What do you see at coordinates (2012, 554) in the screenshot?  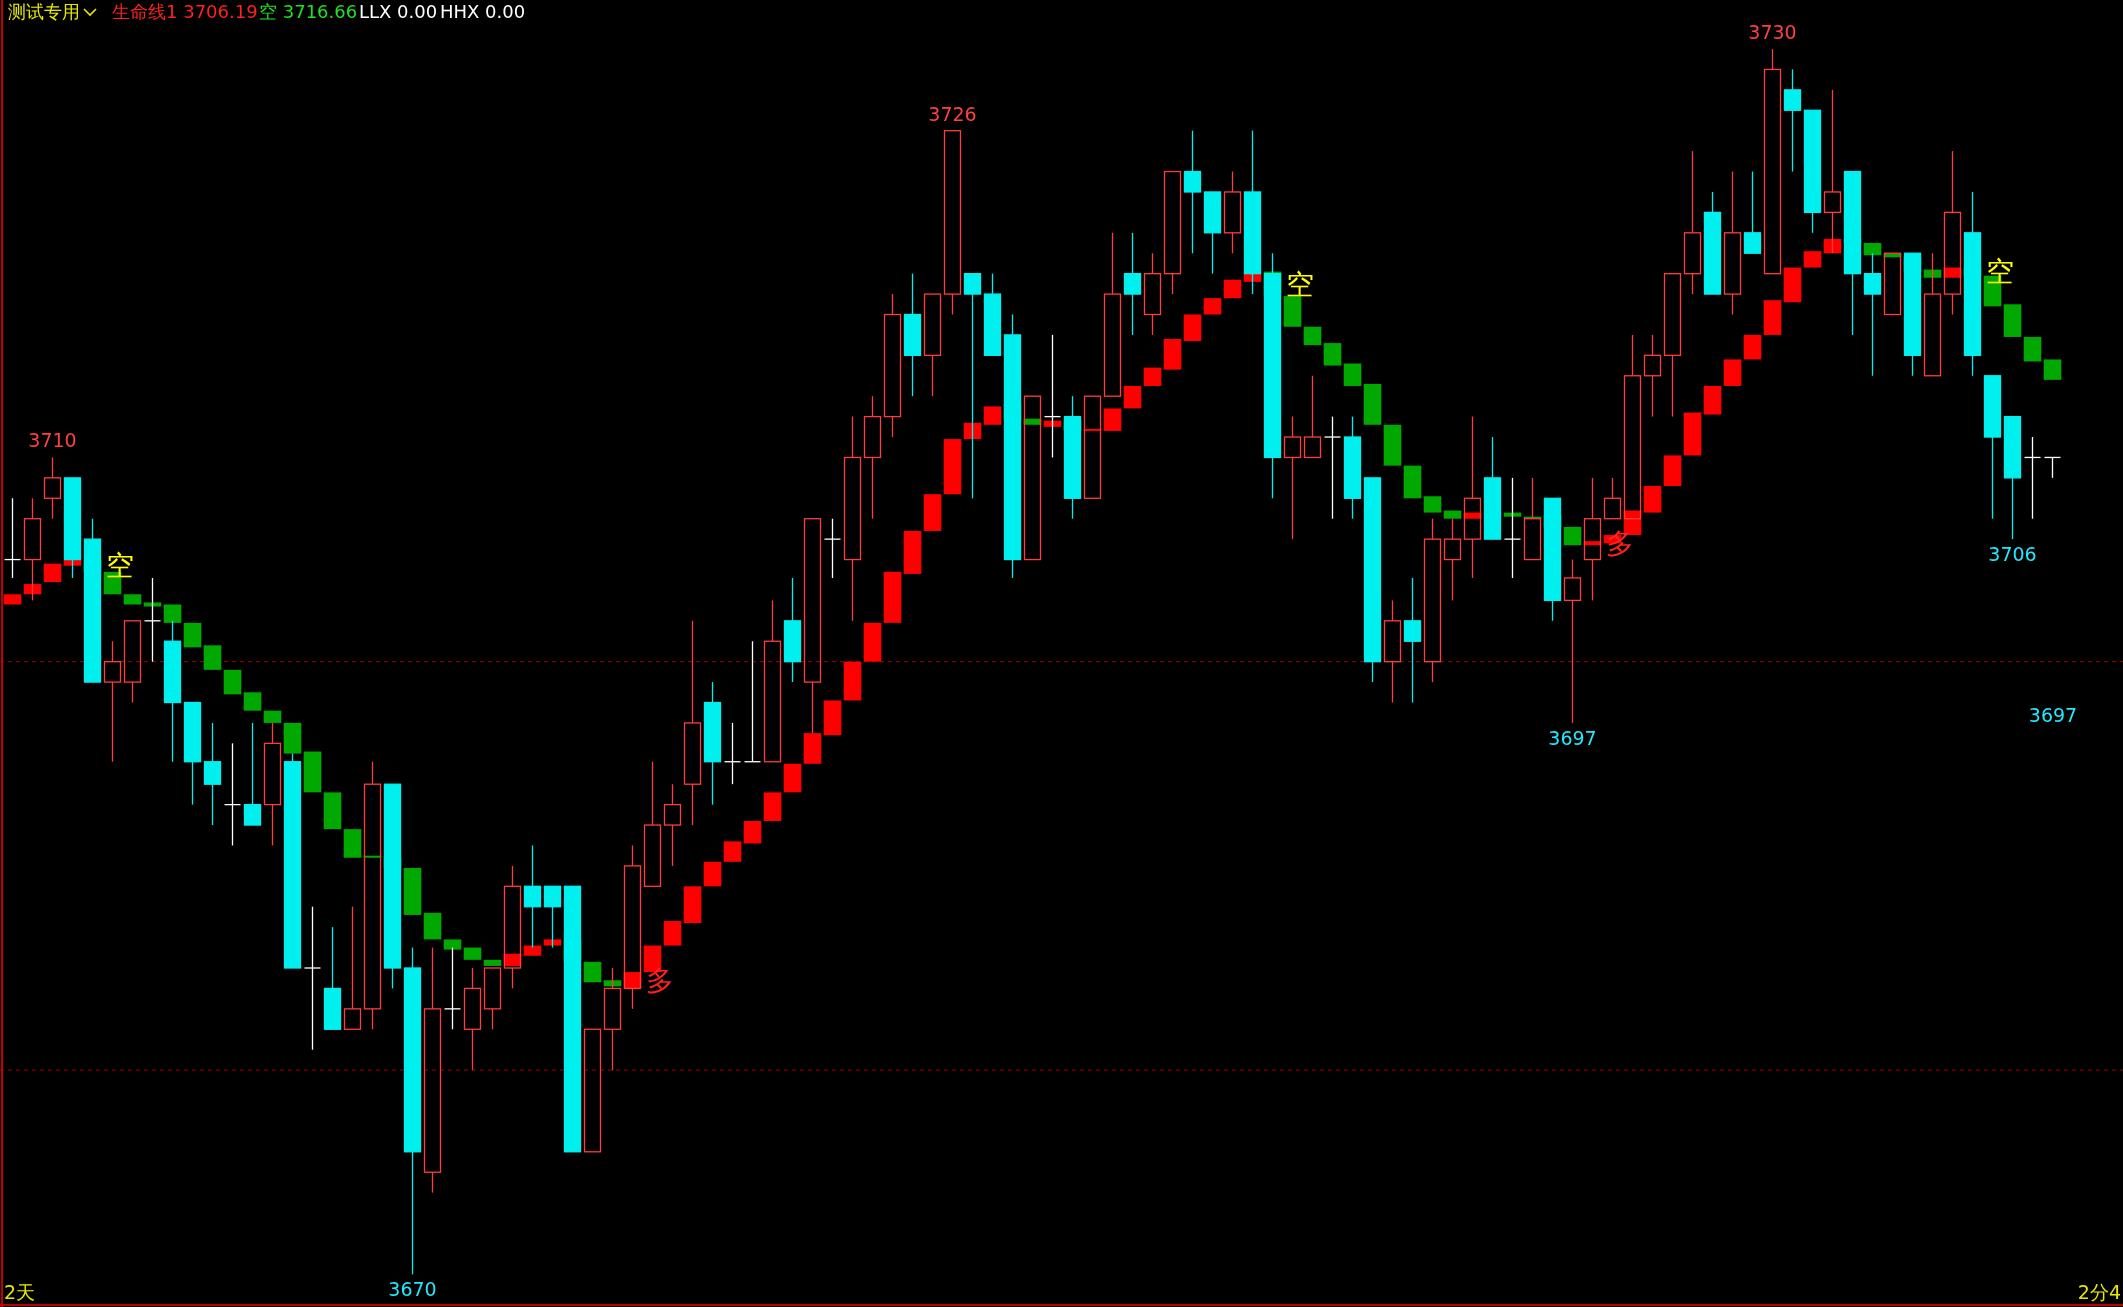 I see `text: 3706` at bounding box center [2012, 554].